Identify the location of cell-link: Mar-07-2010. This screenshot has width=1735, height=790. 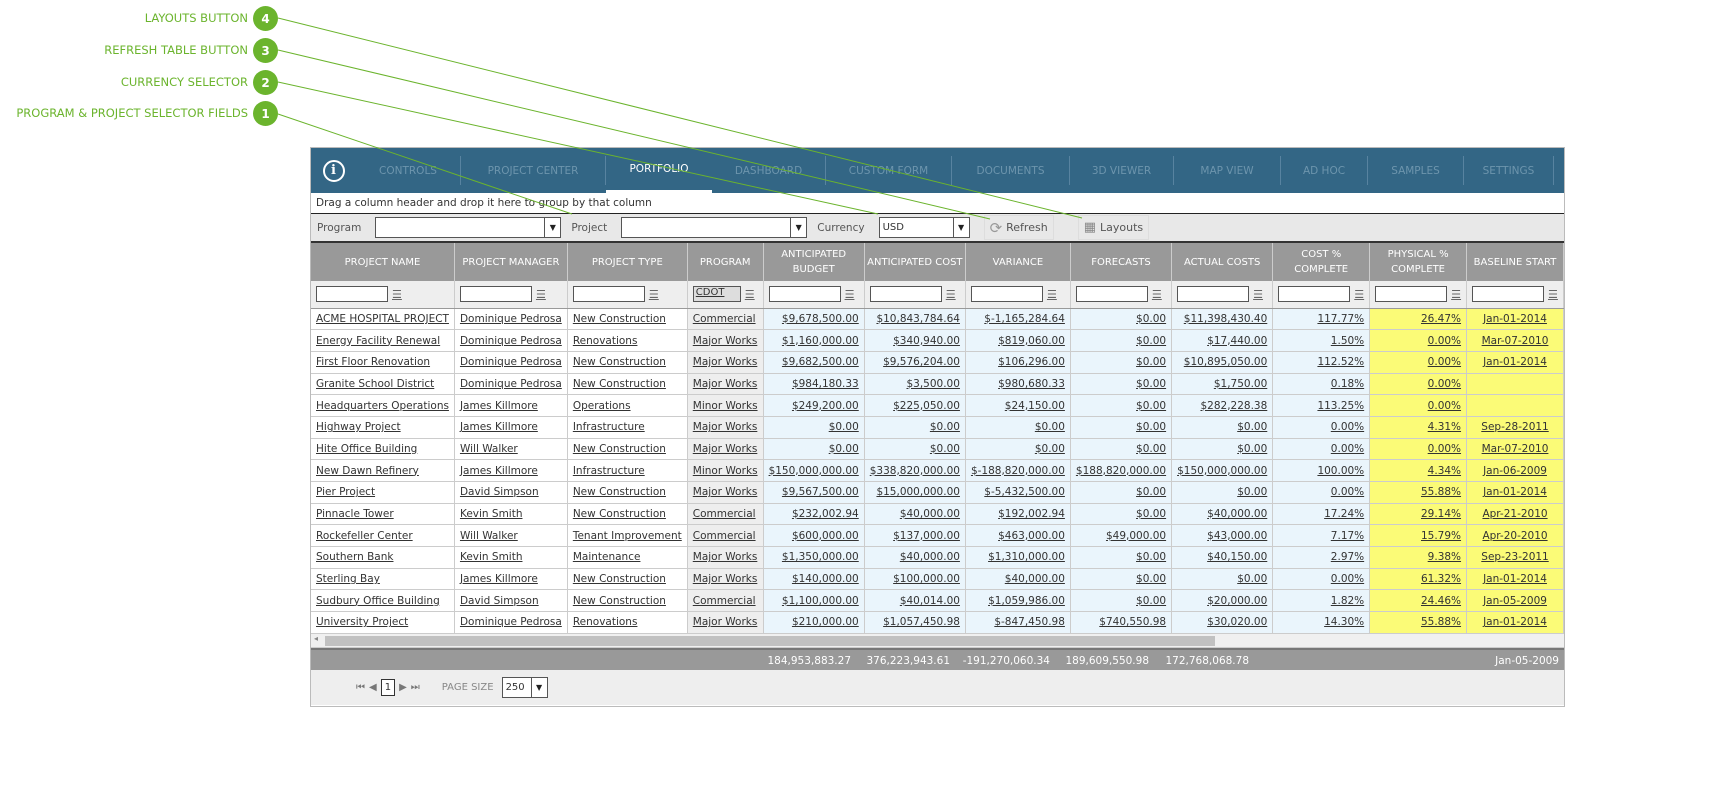
(1515, 448).